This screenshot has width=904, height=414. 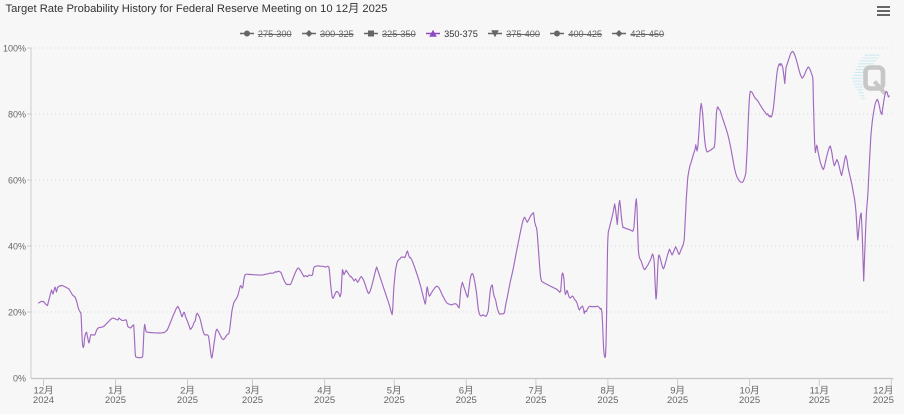 I want to click on svg-text: 5月, so click(x=394, y=391).